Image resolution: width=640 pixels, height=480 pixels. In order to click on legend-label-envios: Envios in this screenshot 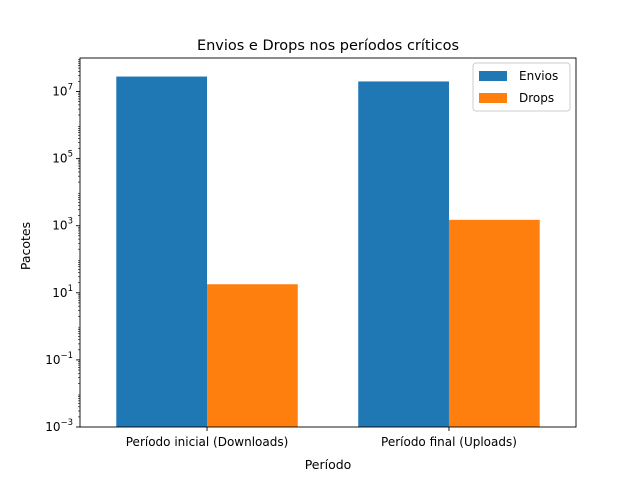, I will do `click(538, 76)`.